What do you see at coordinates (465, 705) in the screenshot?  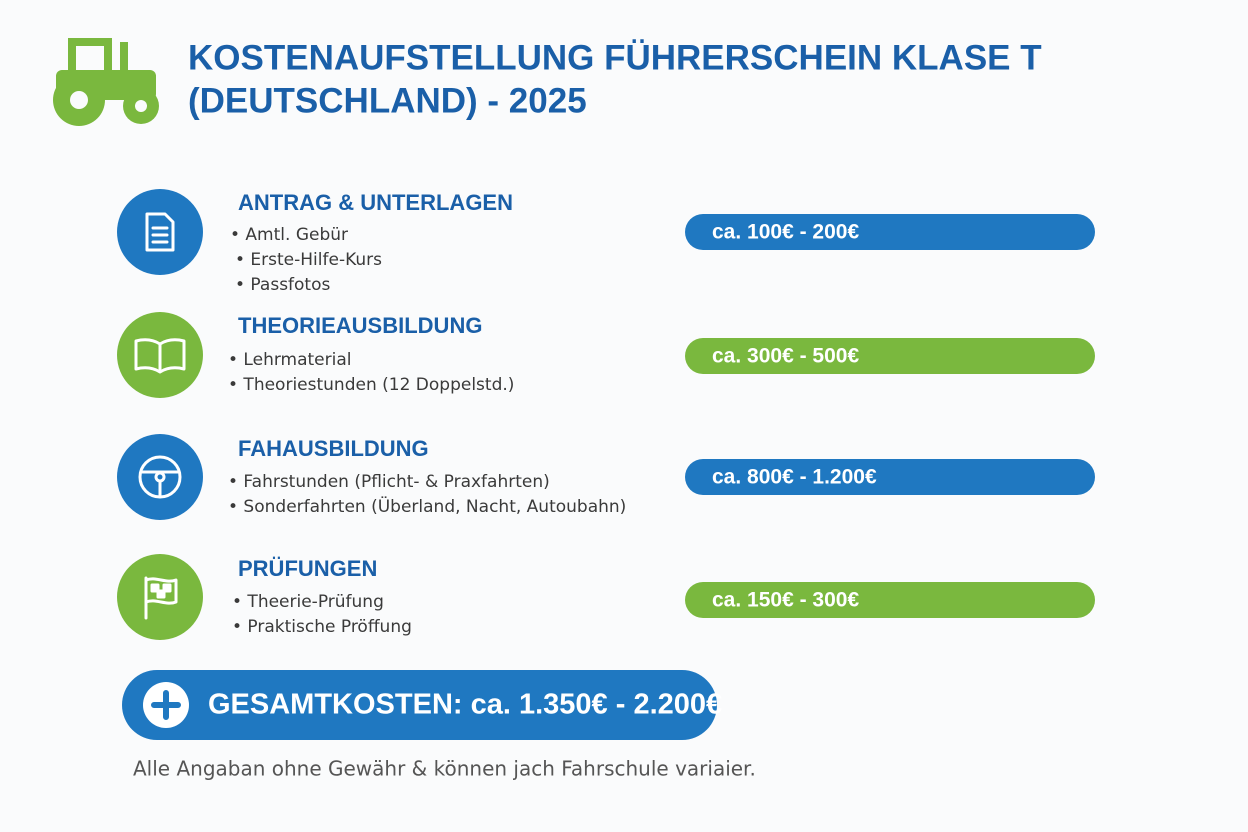 I see `total-label: GESAMTKOSTEN: ca. 1.350€ - 2.200€` at bounding box center [465, 705].